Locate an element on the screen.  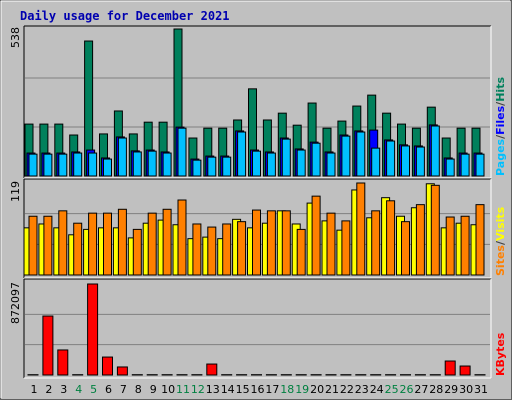
x-tick-label: 6 is located at coordinates (108, 389).